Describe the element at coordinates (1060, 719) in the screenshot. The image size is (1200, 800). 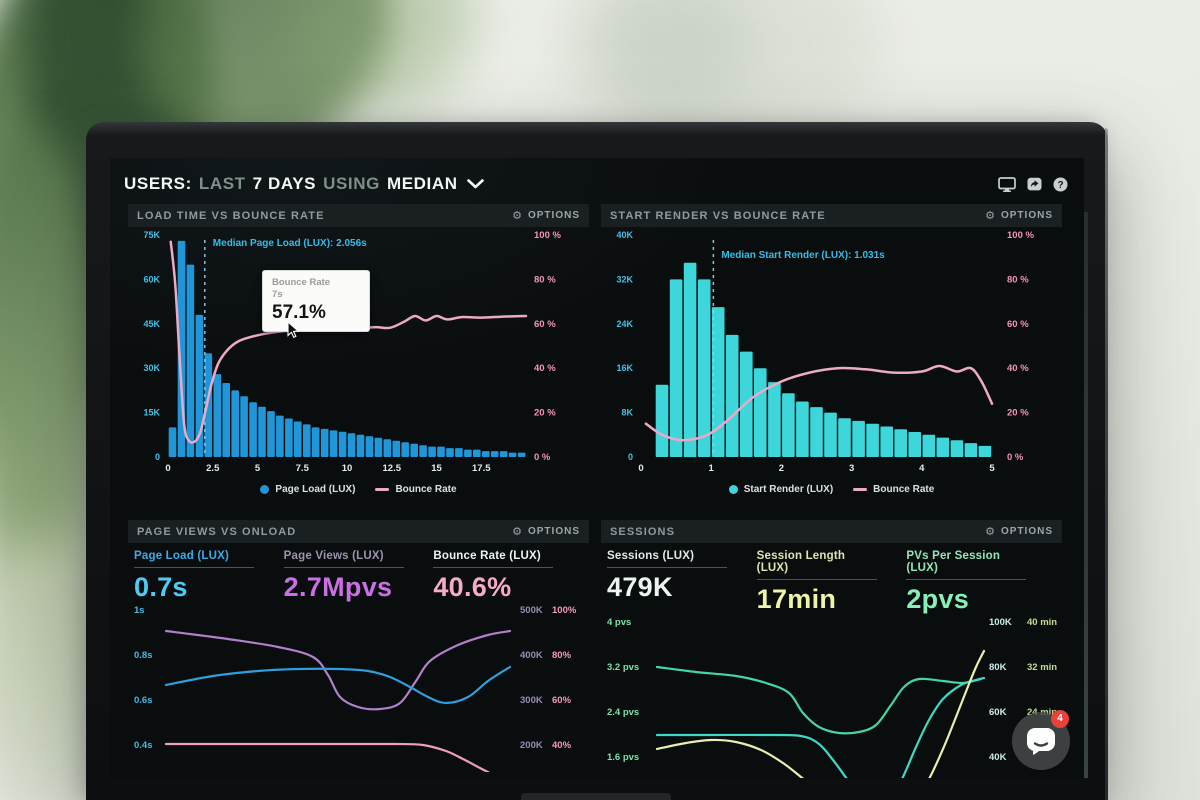
I see `notification-badge: 4` at that location.